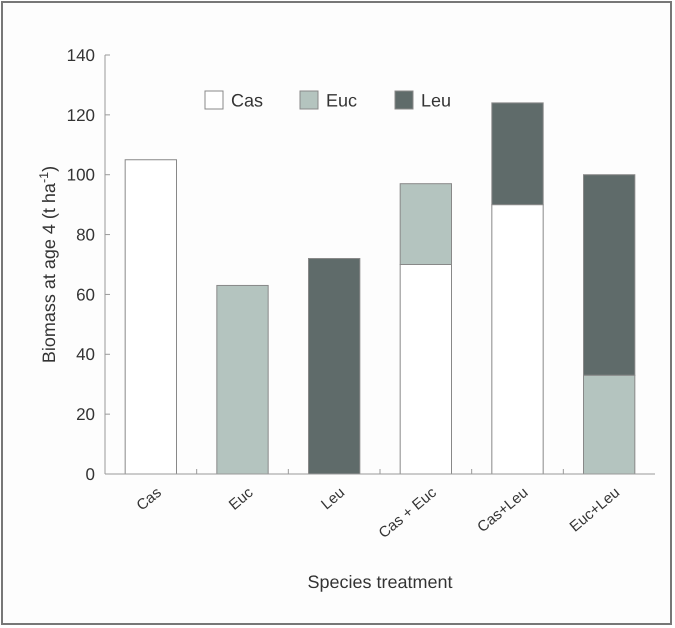 Image resolution: width=675 pixels, height=628 pixels. Describe the element at coordinates (80, 55) in the screenshot. I see `y-tick-label: 140` at that location.